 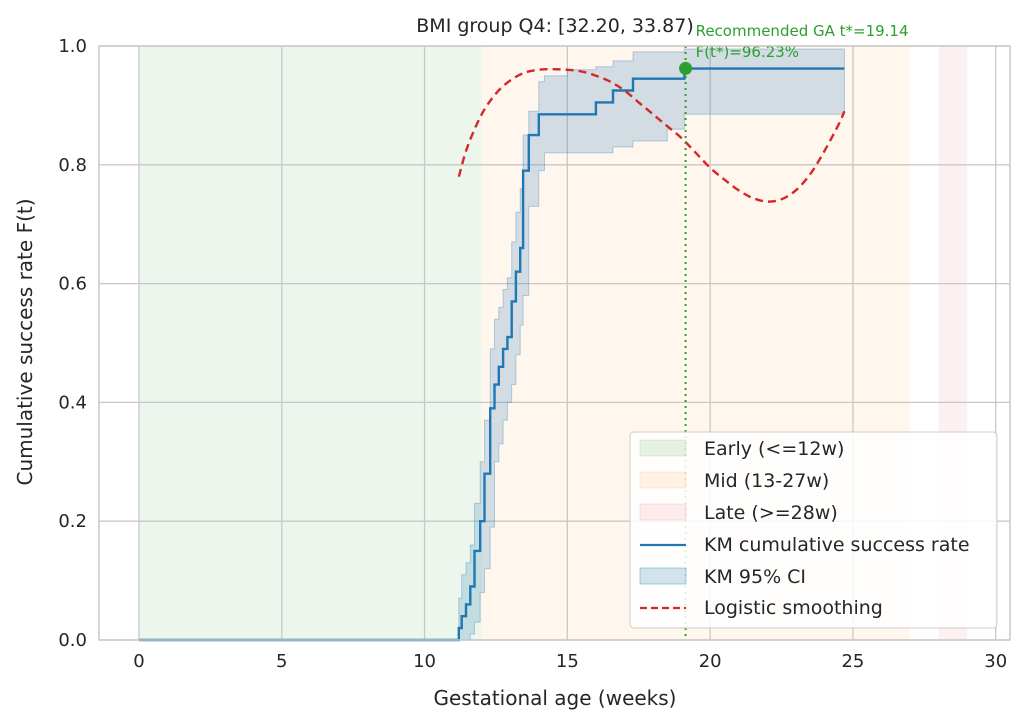 I want to click on smoothing-line-layer, so click(x=651, y=135).